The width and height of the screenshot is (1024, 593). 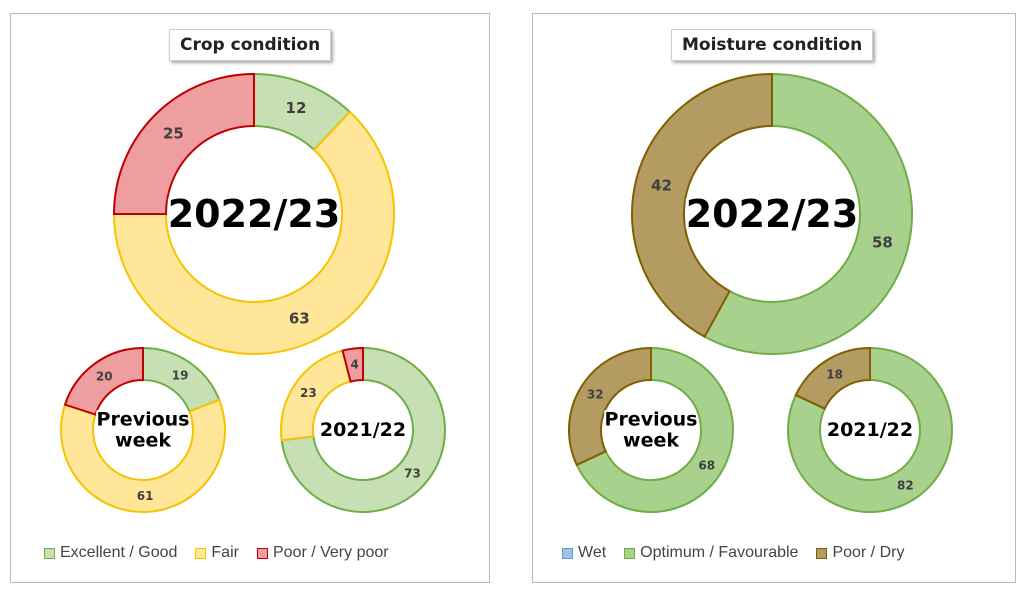 What do you see at coordinates (661, 186) in the screenshot?
I see `data-label-poor-dry: 42` at bounding box center [661, 186].